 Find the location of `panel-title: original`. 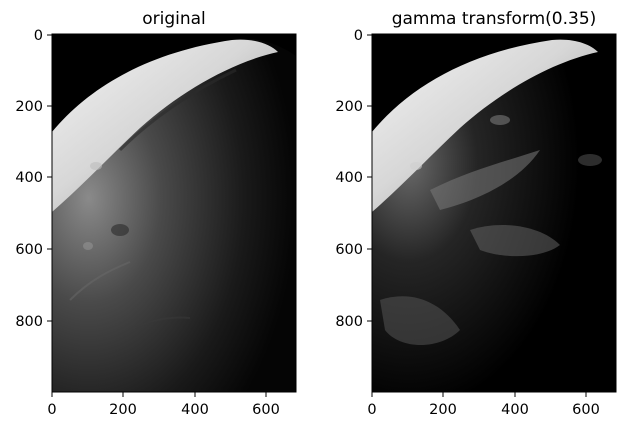

panel-title: original is located at coordinates (174, 19).